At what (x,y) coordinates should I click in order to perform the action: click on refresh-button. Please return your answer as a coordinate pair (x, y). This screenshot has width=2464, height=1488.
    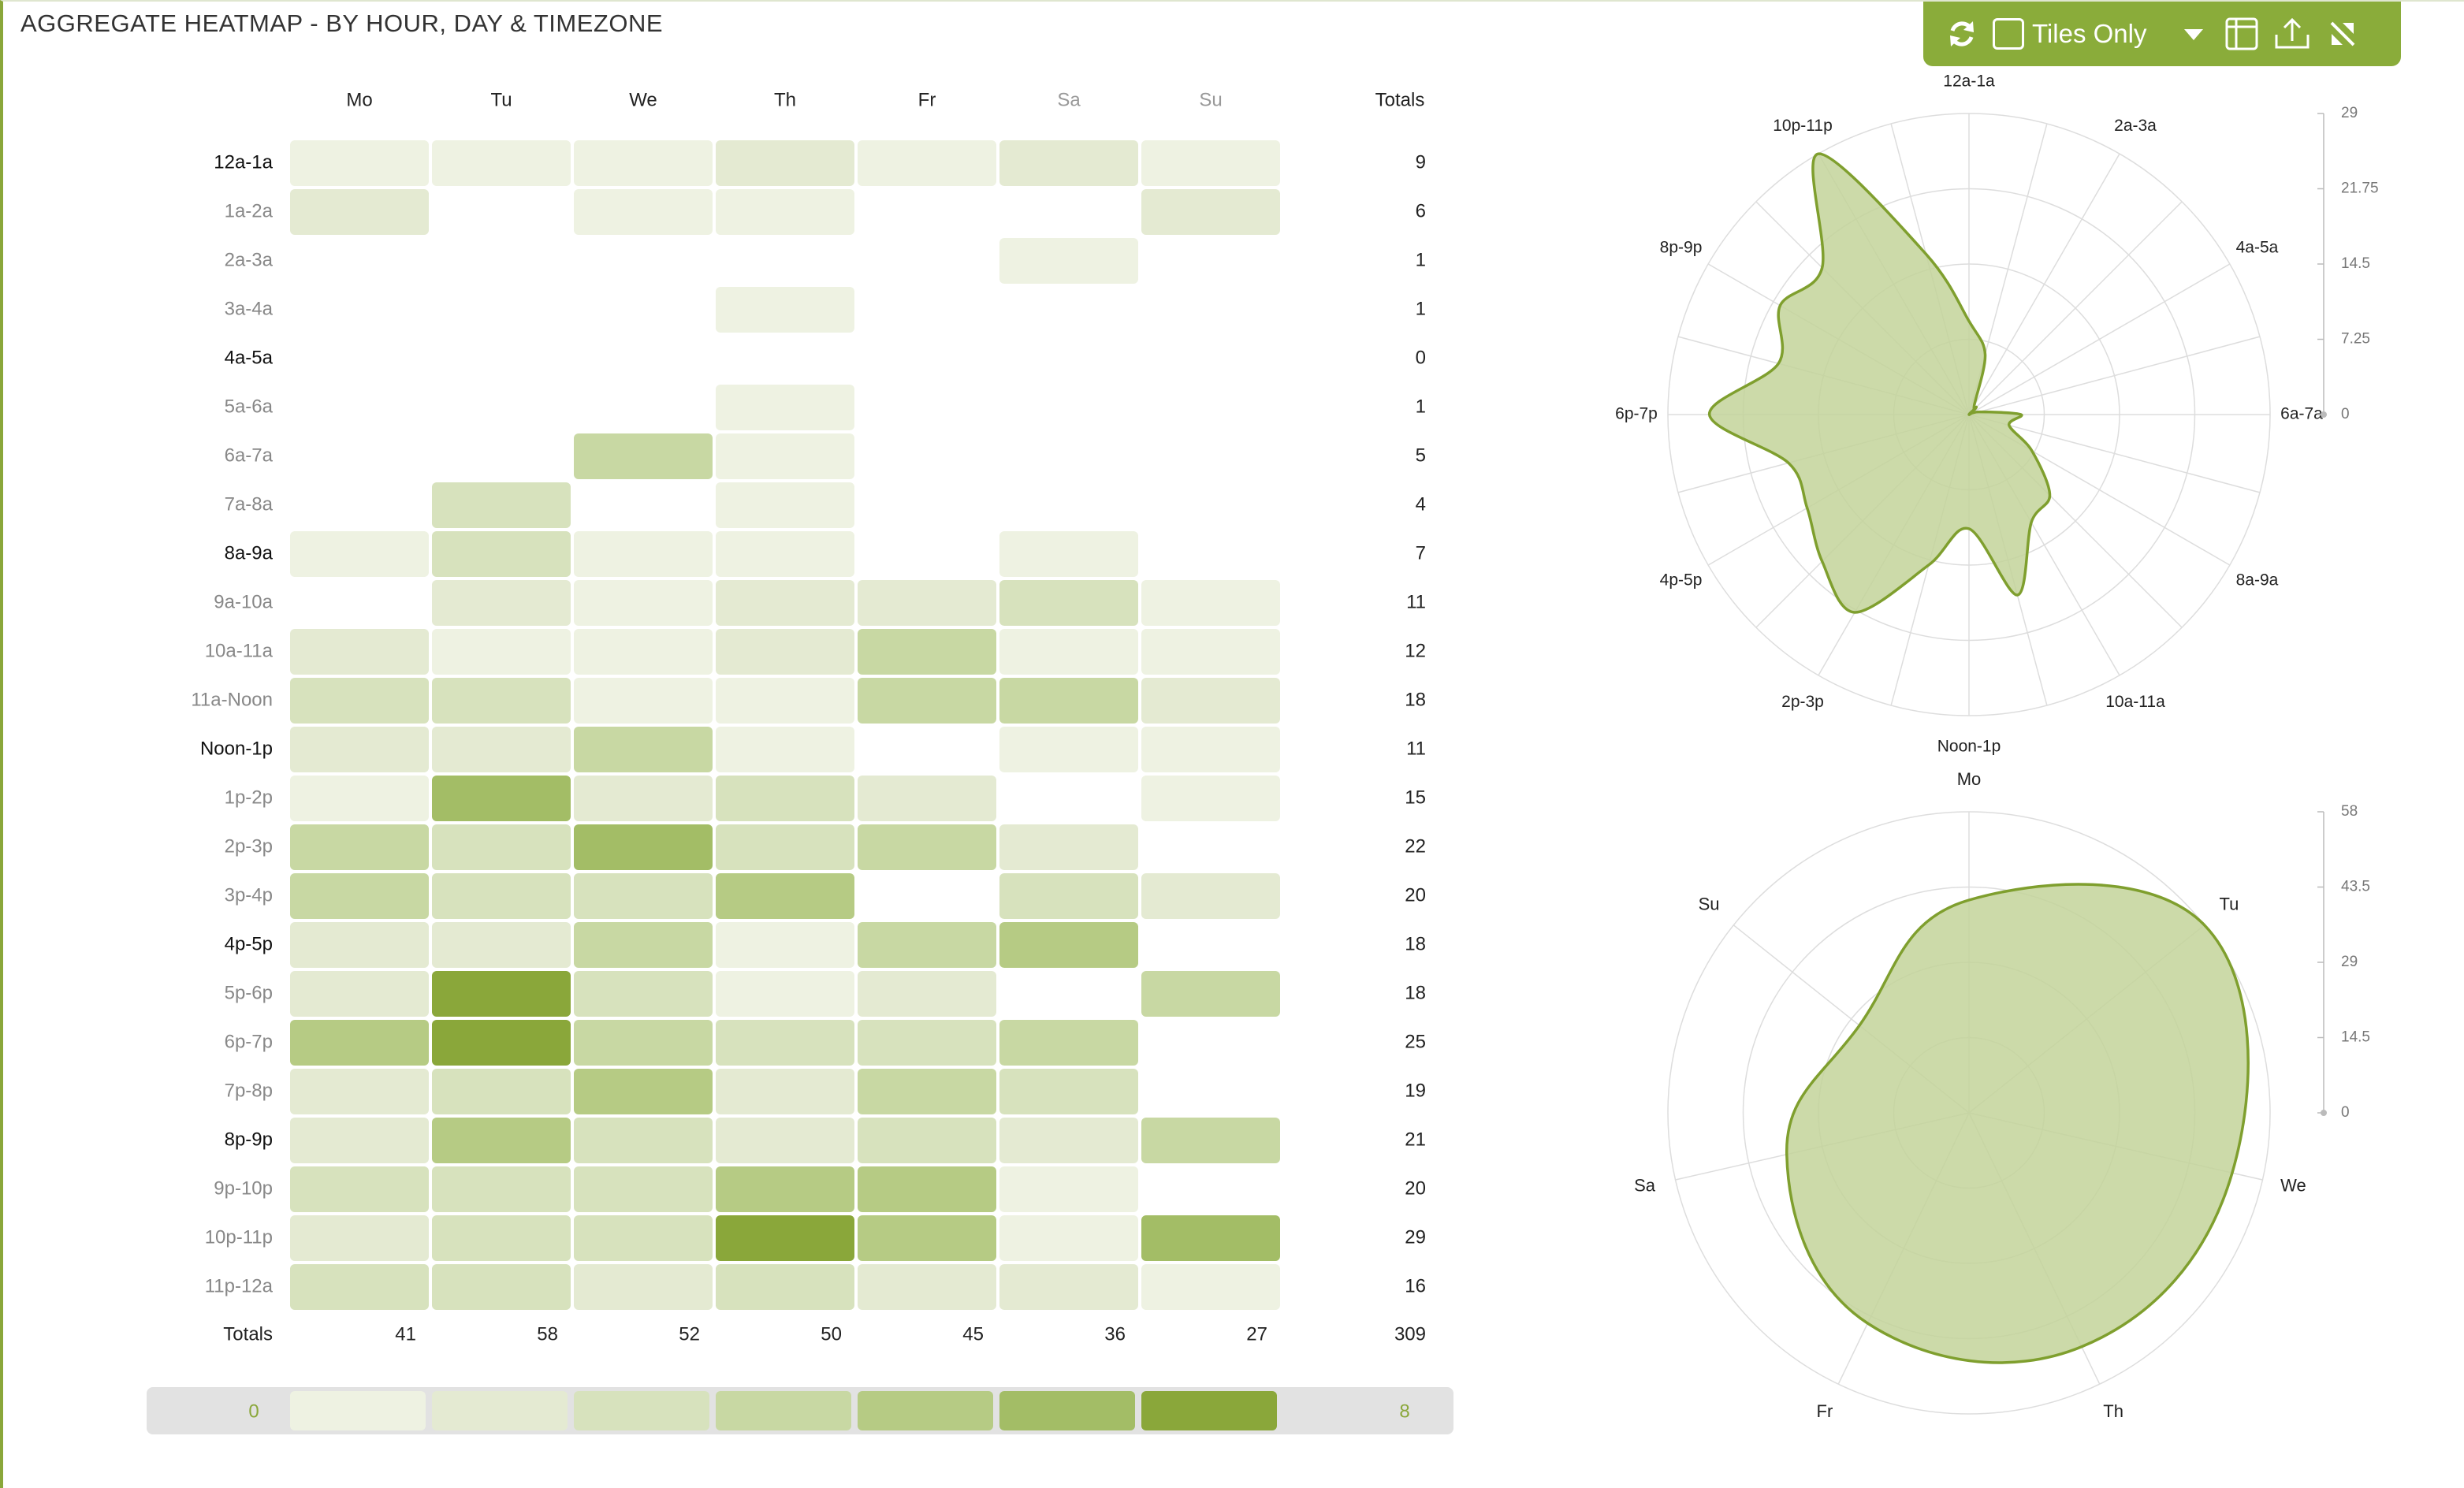
    Looking at the image, I should click on (1962, 34).